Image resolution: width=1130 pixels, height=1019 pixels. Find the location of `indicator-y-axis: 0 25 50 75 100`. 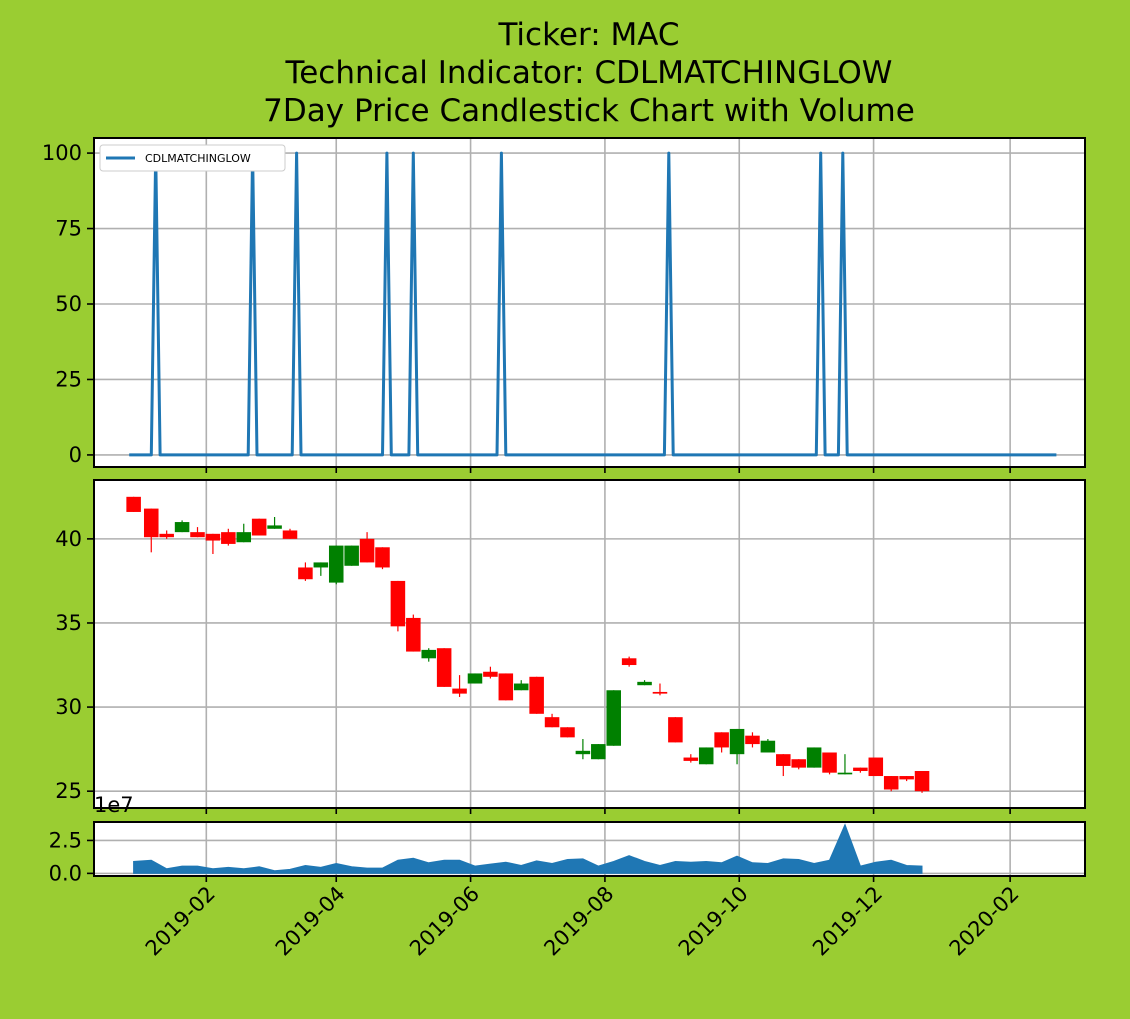

indicator-y-axis: 0 25 50 75 100 is located at coordinates (68, 304).